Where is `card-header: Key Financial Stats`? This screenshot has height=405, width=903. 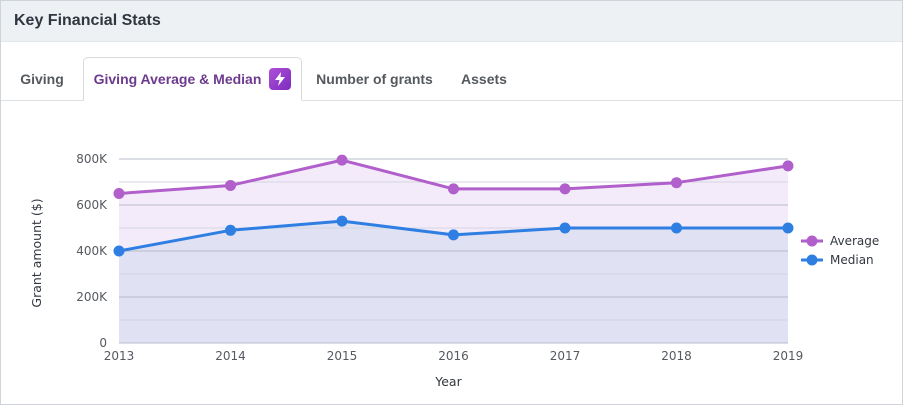
card-header: Key Financial Stats is located at coordinates (451, 21).